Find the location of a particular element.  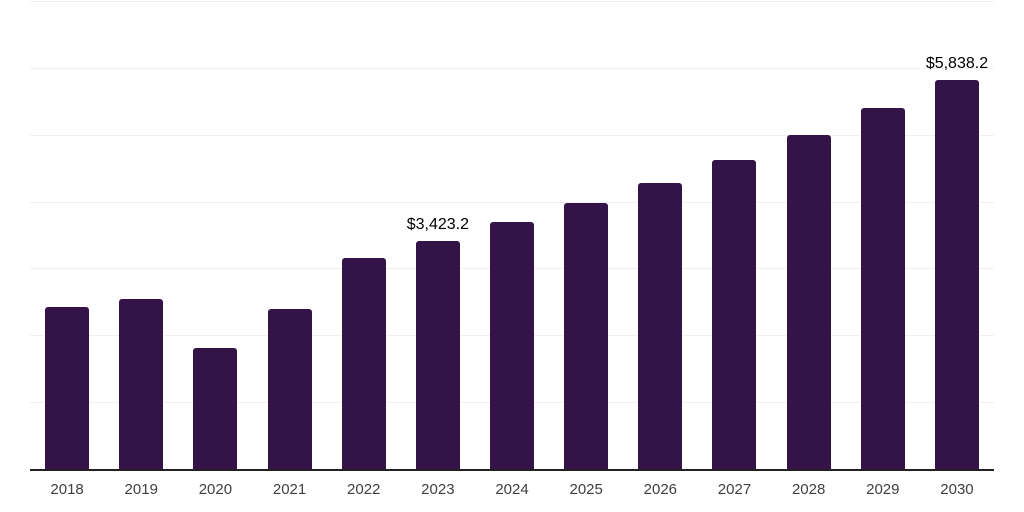

bar-band-2030: $5,838.2 is located at coordinates (957, 236).